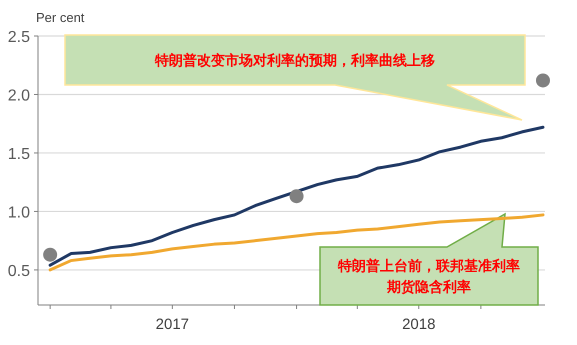 This screenshot has width=577, height=345. What do you see at coordinates (19, 95) in the screenshot?
I see `y-tick-label: 2.0` at bounding box center [19, 95].